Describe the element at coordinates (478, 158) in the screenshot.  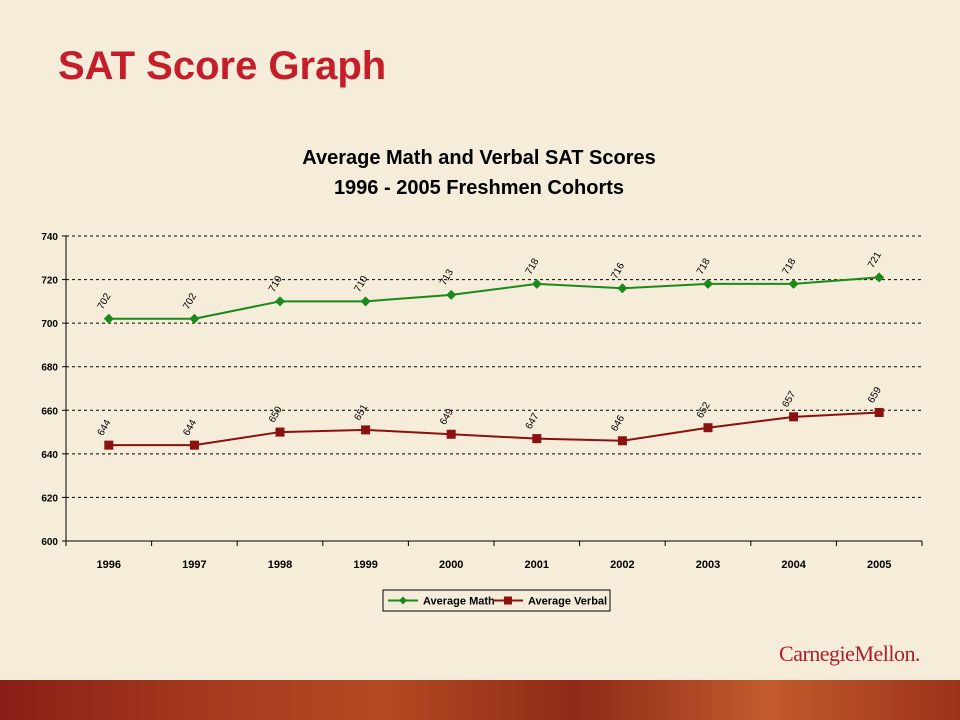
I see `chart-title-line-1: Average Math and Verbal SAT Scores` at that location.